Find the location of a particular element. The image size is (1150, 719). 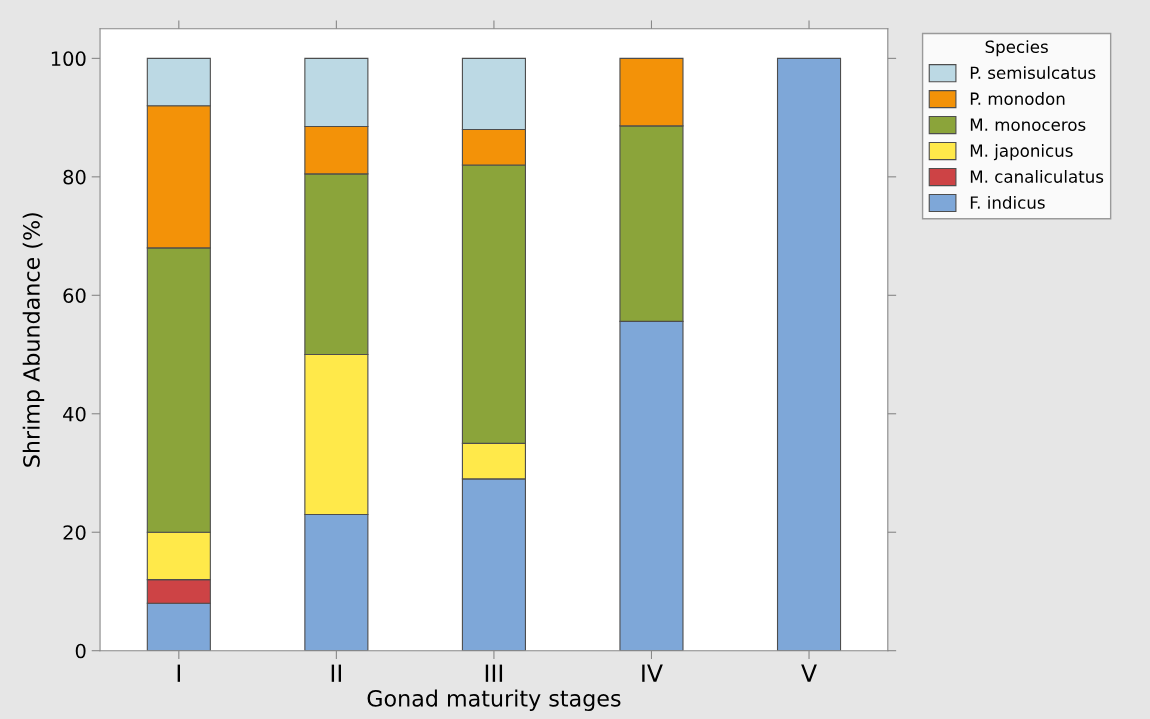

legend-label: M. canaliculatus is located at coordinates (1037, 176).